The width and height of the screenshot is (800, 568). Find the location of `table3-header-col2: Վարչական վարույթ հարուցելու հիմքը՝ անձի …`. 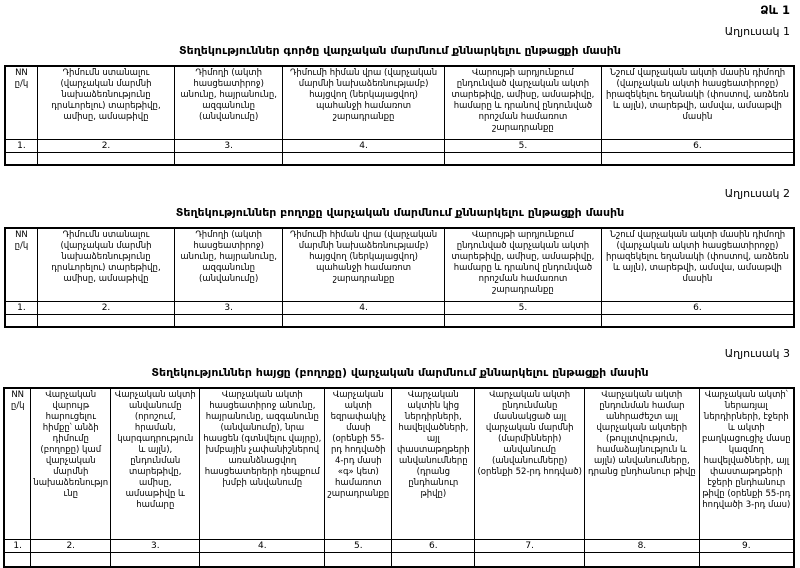

table3-header-col2: Վարչական վարույթ հարուցելու հիմքը՝ անձի … is located at coordinates (71, 463).